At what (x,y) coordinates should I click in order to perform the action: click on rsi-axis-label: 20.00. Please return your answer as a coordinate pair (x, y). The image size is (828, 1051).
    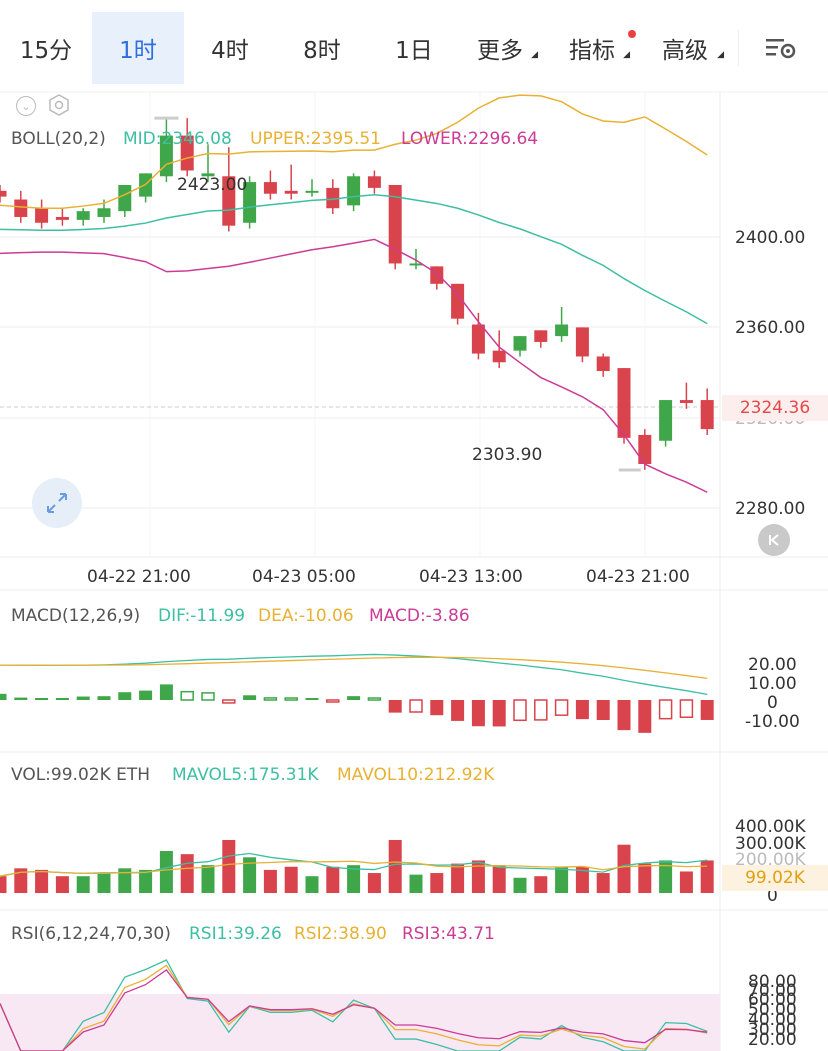
    Looking at the image, I should click on (772, 1040).